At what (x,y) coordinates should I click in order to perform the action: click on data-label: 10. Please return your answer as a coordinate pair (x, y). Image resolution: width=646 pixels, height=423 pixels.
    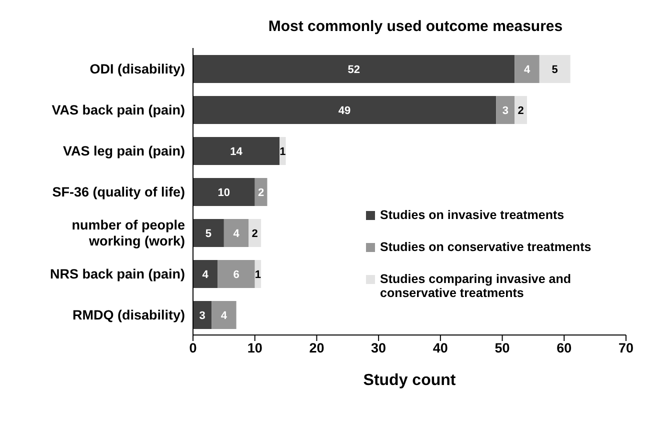
    Looking at the image, I should click on (224, 192).